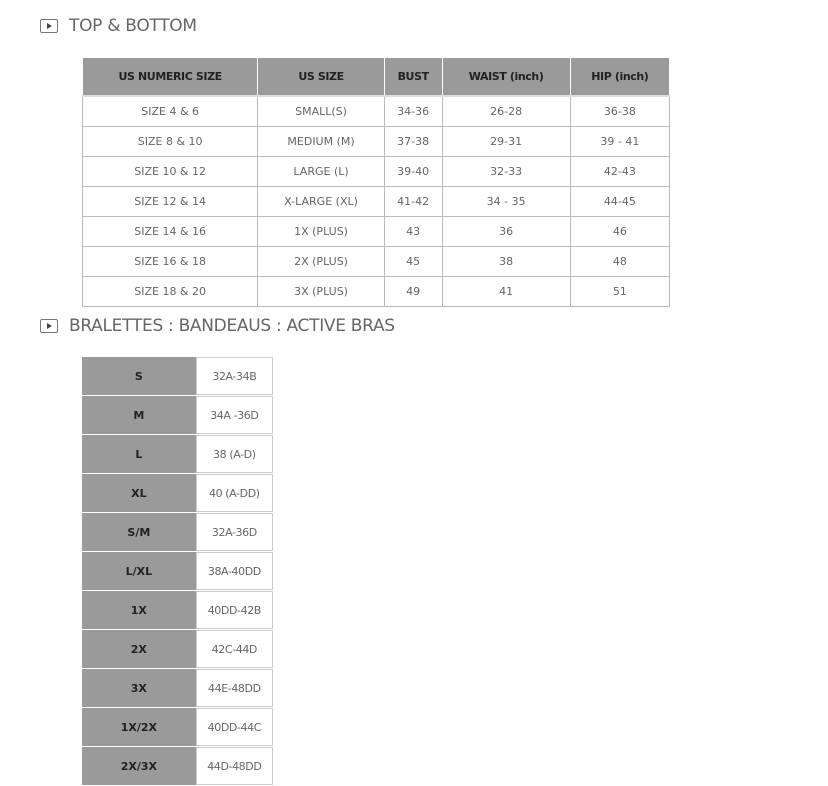 Image resolution: width=828 pixels, height=786 pixels. I want to click on section-title-text: TOP & BOTTOM, so click(133, 26).